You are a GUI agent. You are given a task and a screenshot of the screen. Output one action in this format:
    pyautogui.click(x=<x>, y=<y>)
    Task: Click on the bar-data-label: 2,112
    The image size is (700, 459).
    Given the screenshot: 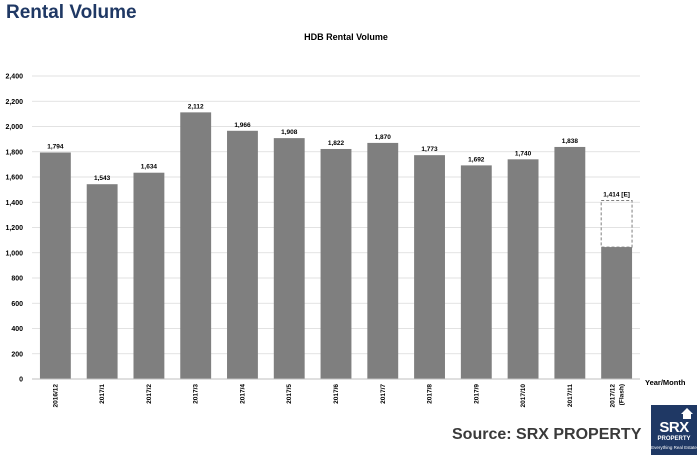 What is the action you would take?
    pyautogui.click(x=196, y=106)
    